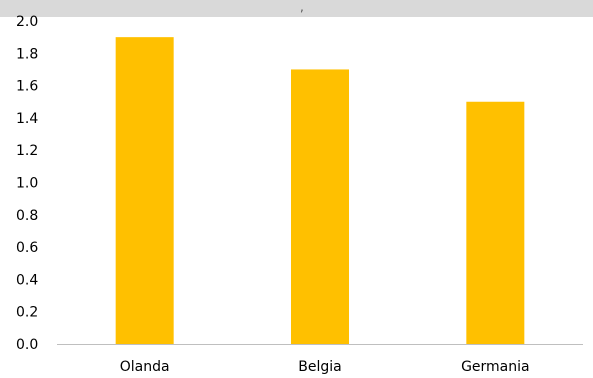  I want to click on y-axis-ticks: 0.0 0.2 0.4 0.6 0.8 1.0 1.2 1.4 1.6 1.8 2.0, so click(27, 183).